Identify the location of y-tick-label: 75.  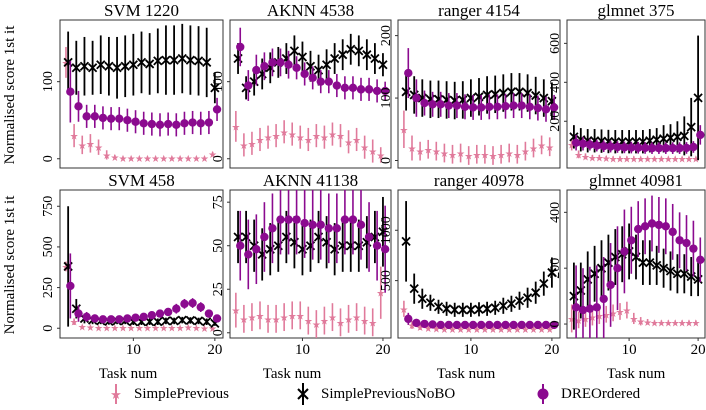
(218, 202).